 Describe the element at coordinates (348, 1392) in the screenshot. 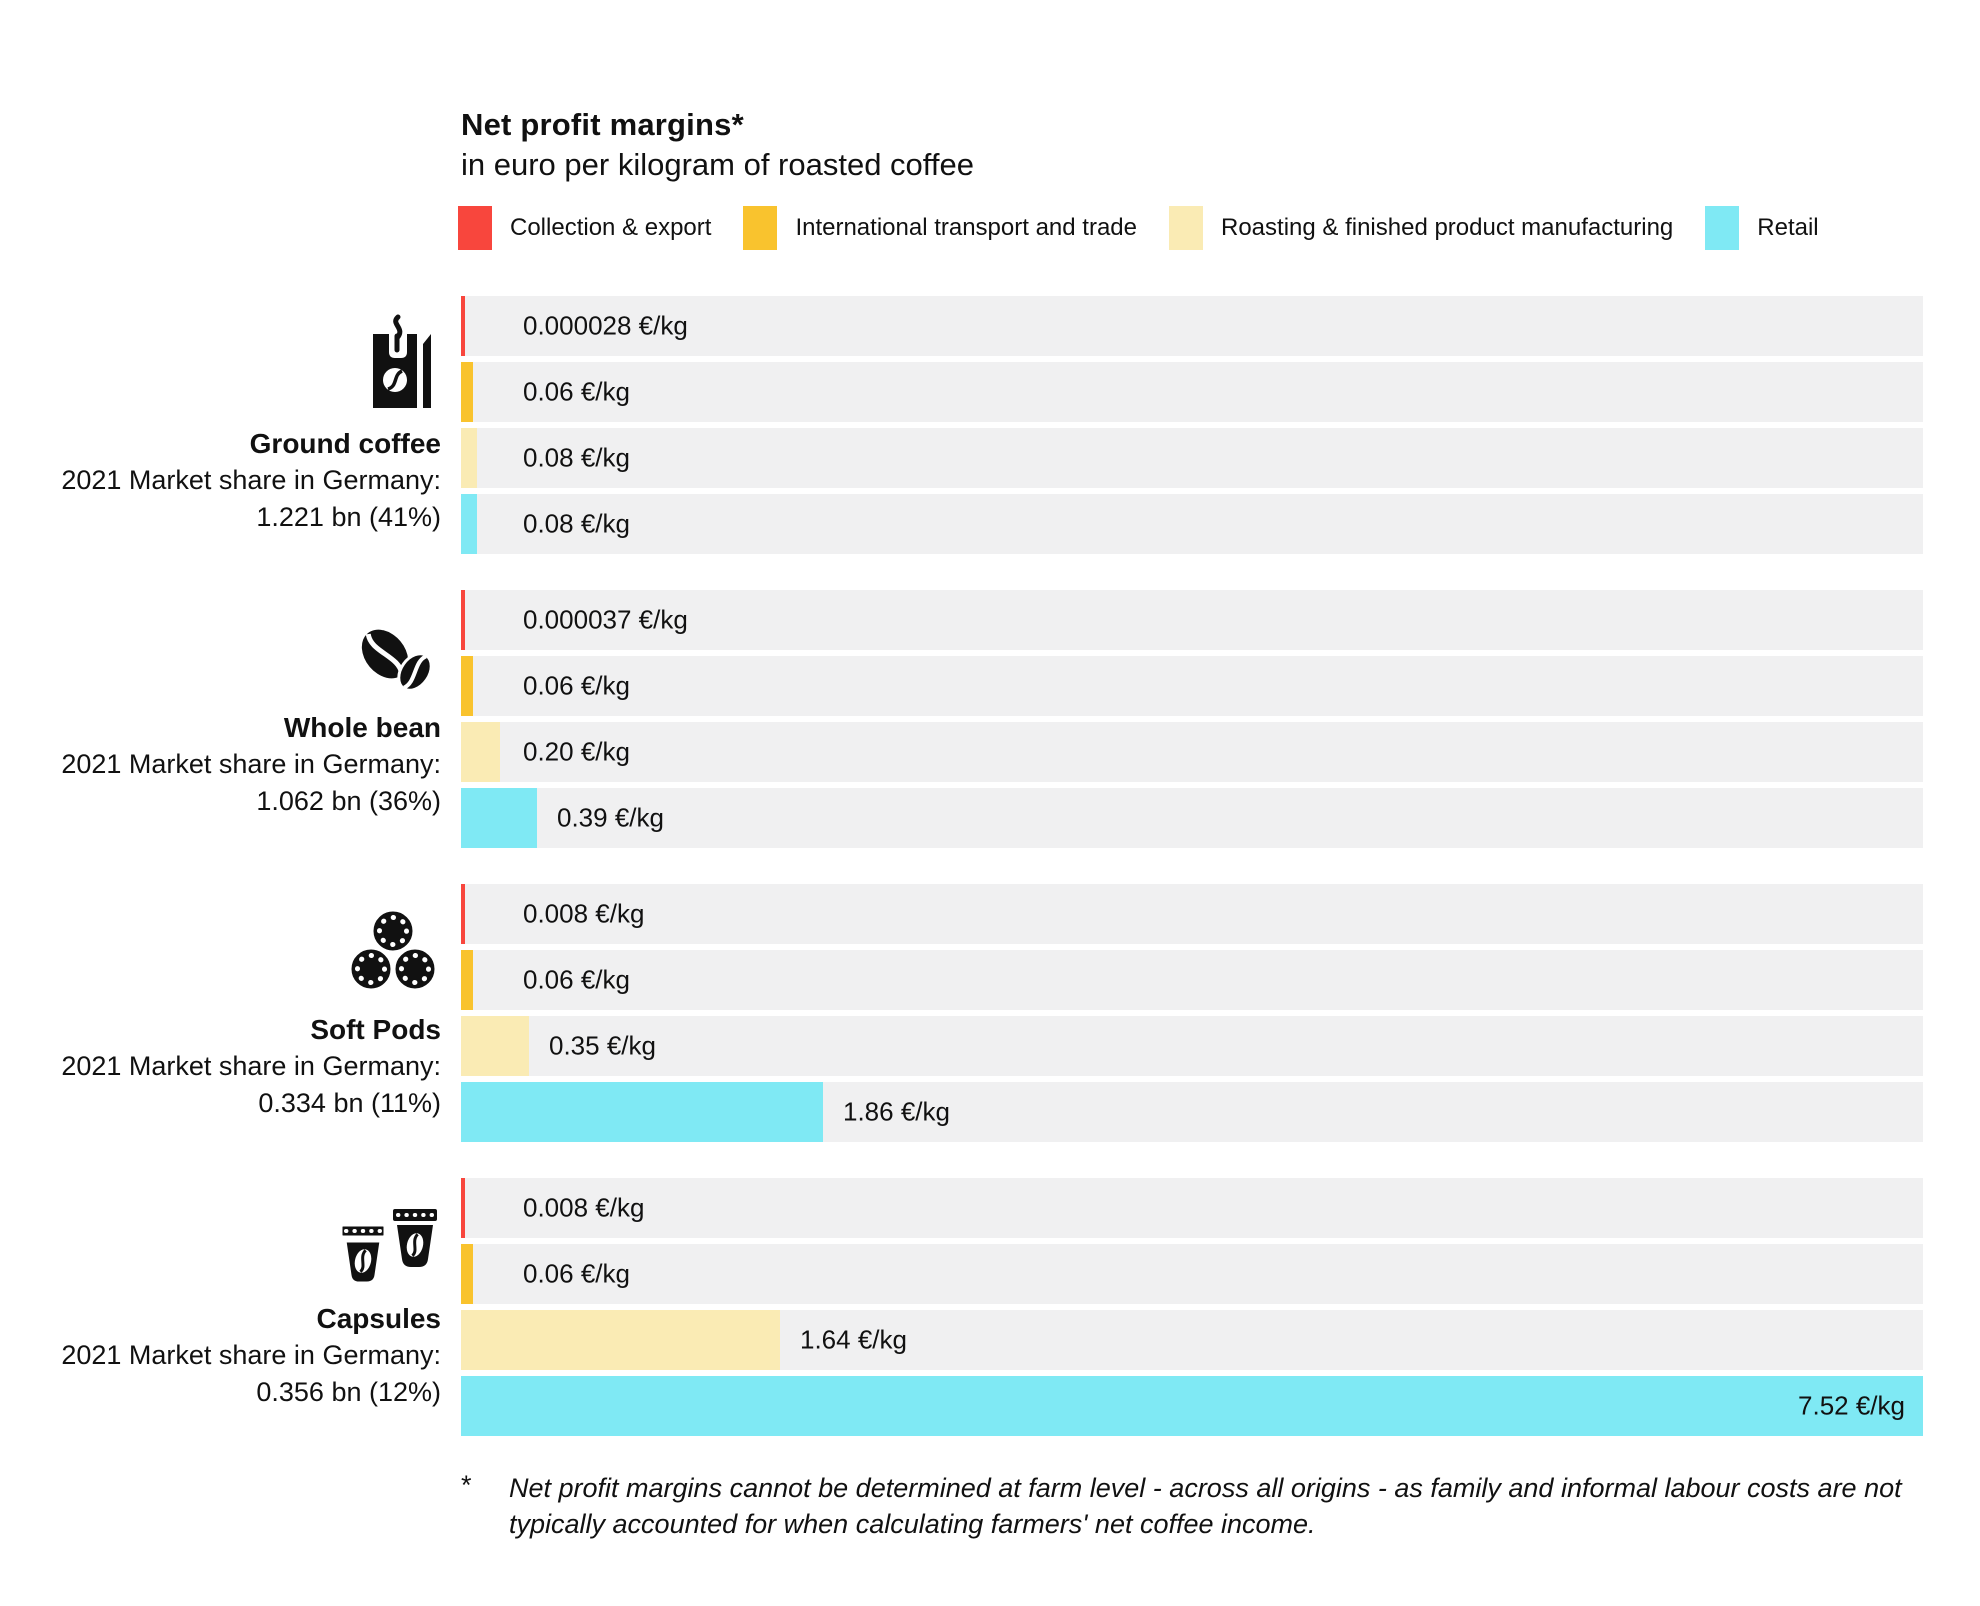

I see `market-share-value: 0.356 bn (12%)` at that location.